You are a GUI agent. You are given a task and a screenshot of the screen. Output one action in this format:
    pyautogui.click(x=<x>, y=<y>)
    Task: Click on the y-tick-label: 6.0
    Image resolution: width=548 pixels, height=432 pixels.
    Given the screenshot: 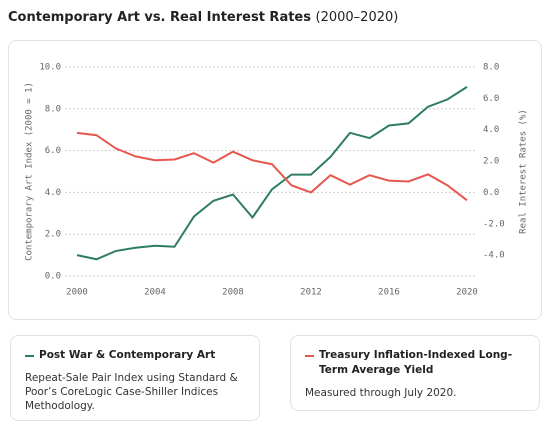 What is the action you would take?
    pyautogui.click(x=53, y=151)
    